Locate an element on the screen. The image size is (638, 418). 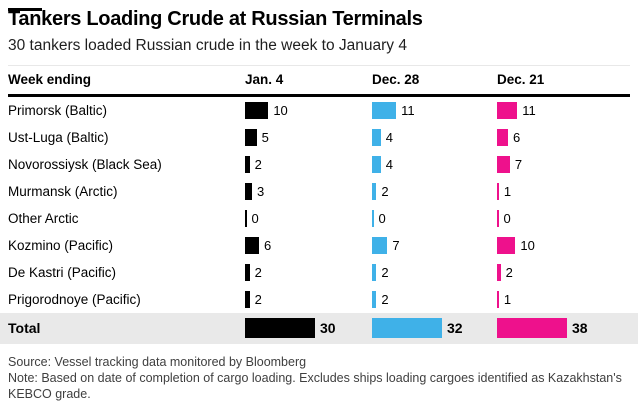
table-row: Murmansk (Arctic) 3 2 1 is located at coordinates (319, 191).